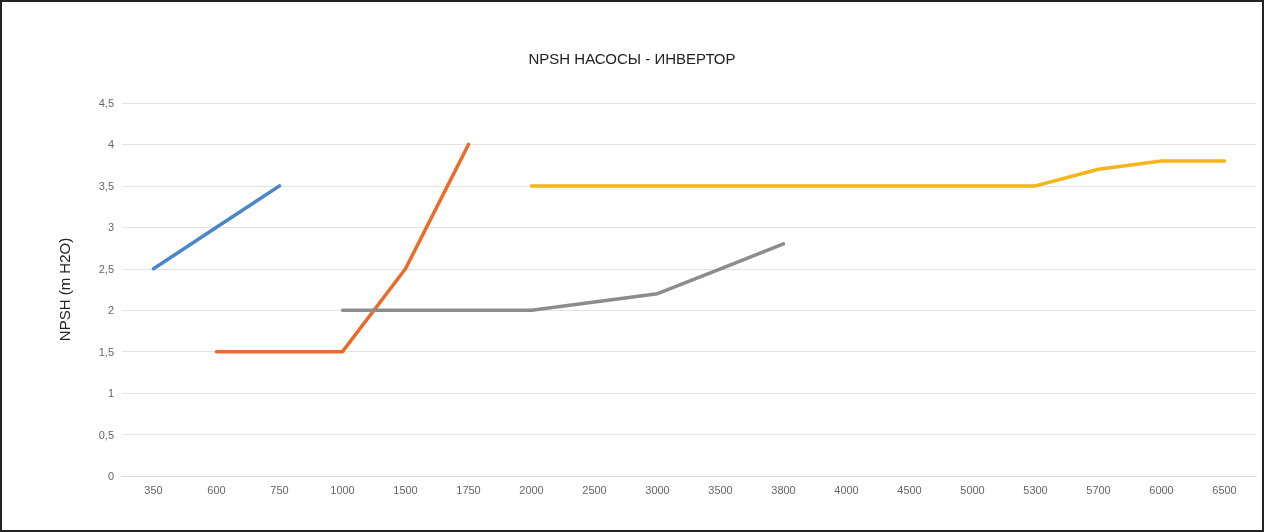 Image resolution: width=1264 pixels, height=532 pixels. I want to click on y-tick-label: 1, so click(110, 393).